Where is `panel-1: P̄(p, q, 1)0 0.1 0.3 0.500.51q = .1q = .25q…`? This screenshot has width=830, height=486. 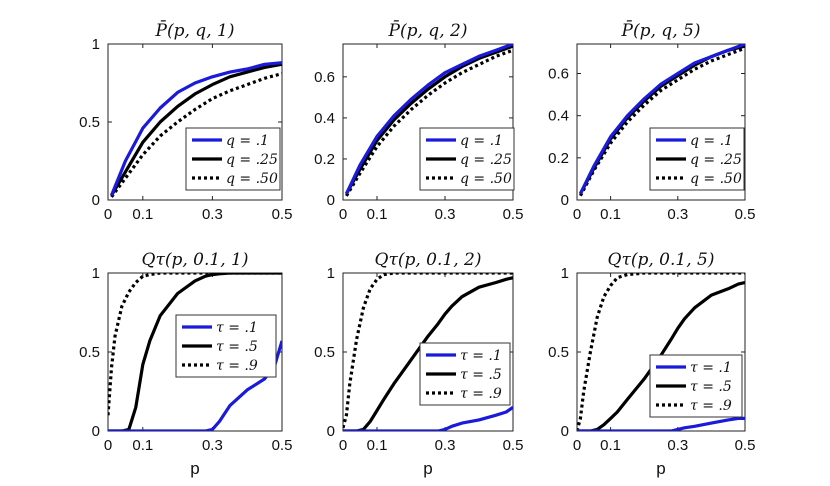
panel-1: P̄(p, q, 1)0 0.1 0.3 0.500.51q = .1q = .25q… is located at coordinates (185, 121).